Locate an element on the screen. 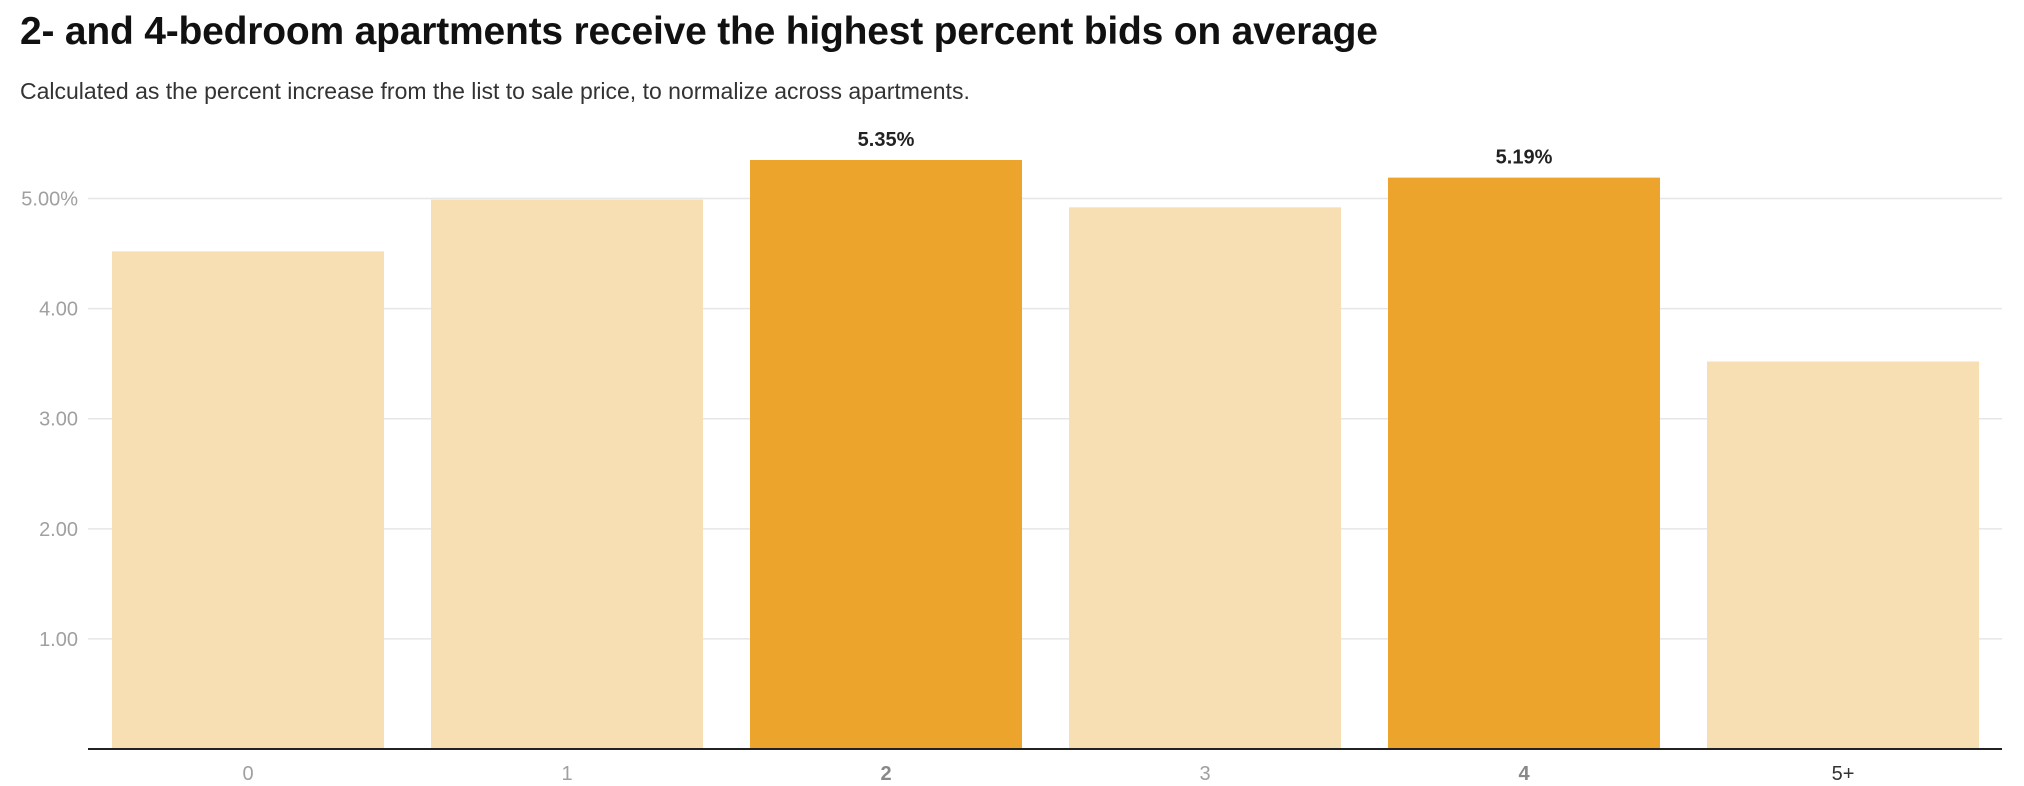 This screenshot has height=786, width=2024. y-tick-label: 5.00% is located at coordinates (49, 200).